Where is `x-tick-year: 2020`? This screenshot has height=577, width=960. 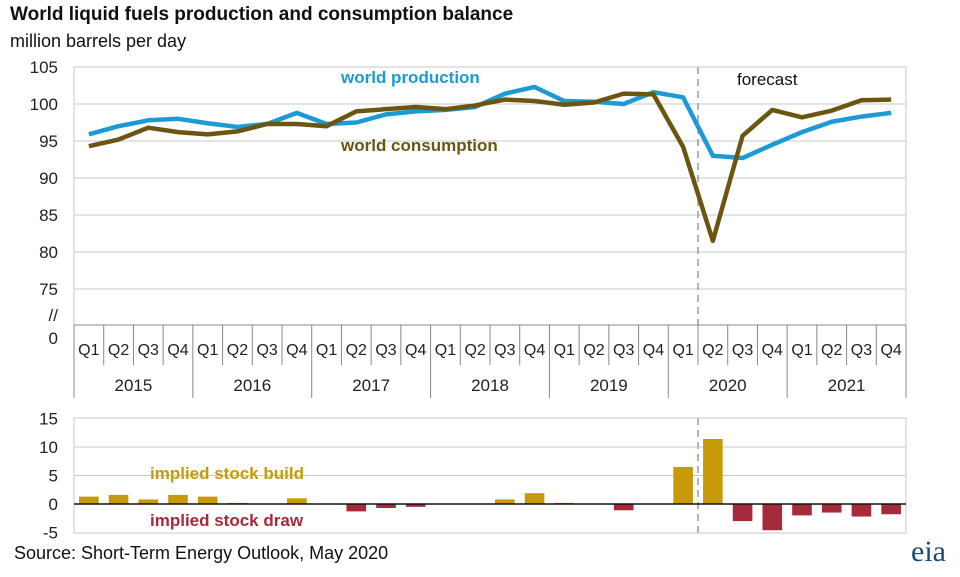
x-tick-year: 2020 is located at coordinates (728, 385).